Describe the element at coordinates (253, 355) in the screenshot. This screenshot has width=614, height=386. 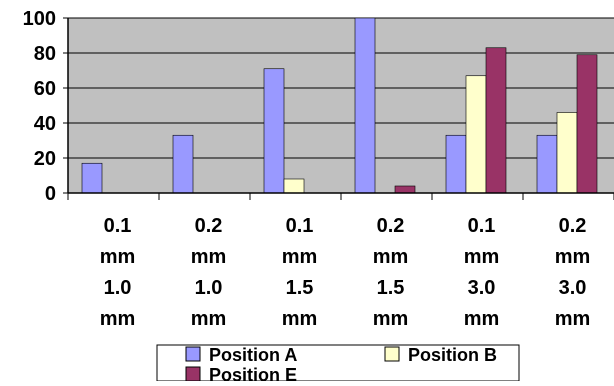
I see `legend-label: Position A` at that location.